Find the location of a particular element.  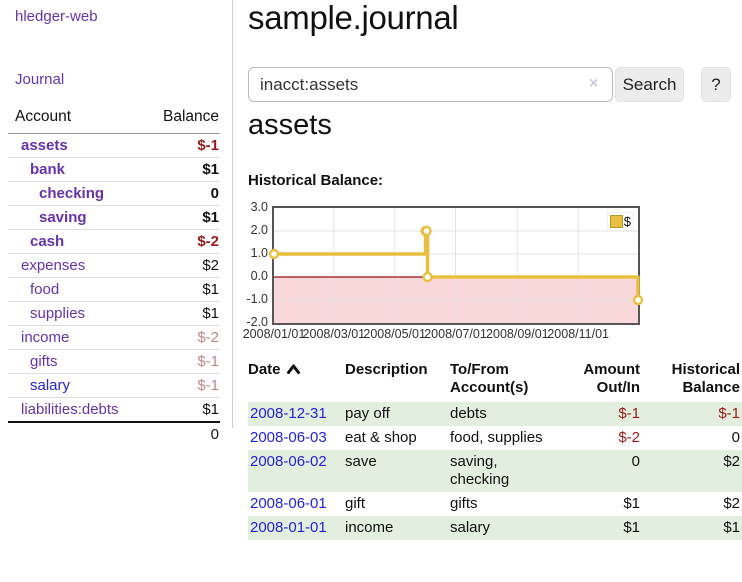

accounts-column-balance: Balance is located at coordinates (190, 116).